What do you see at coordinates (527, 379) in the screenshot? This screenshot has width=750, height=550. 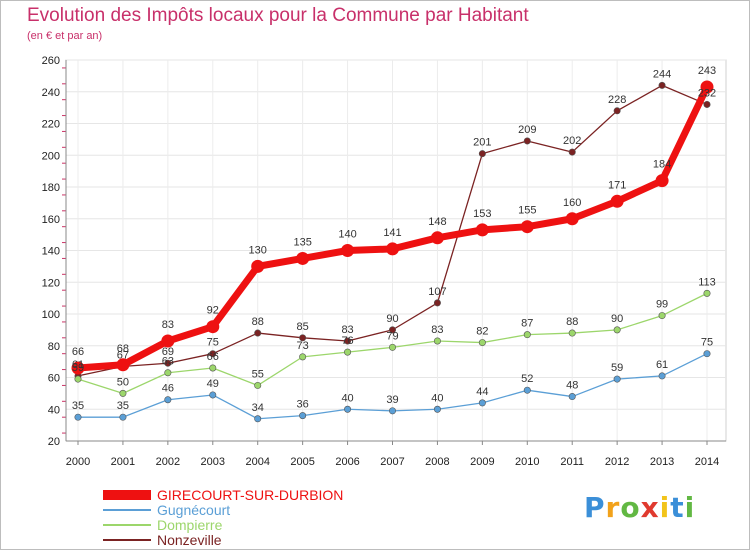 I see `data-label: 52` at bounding box center [527, 379].